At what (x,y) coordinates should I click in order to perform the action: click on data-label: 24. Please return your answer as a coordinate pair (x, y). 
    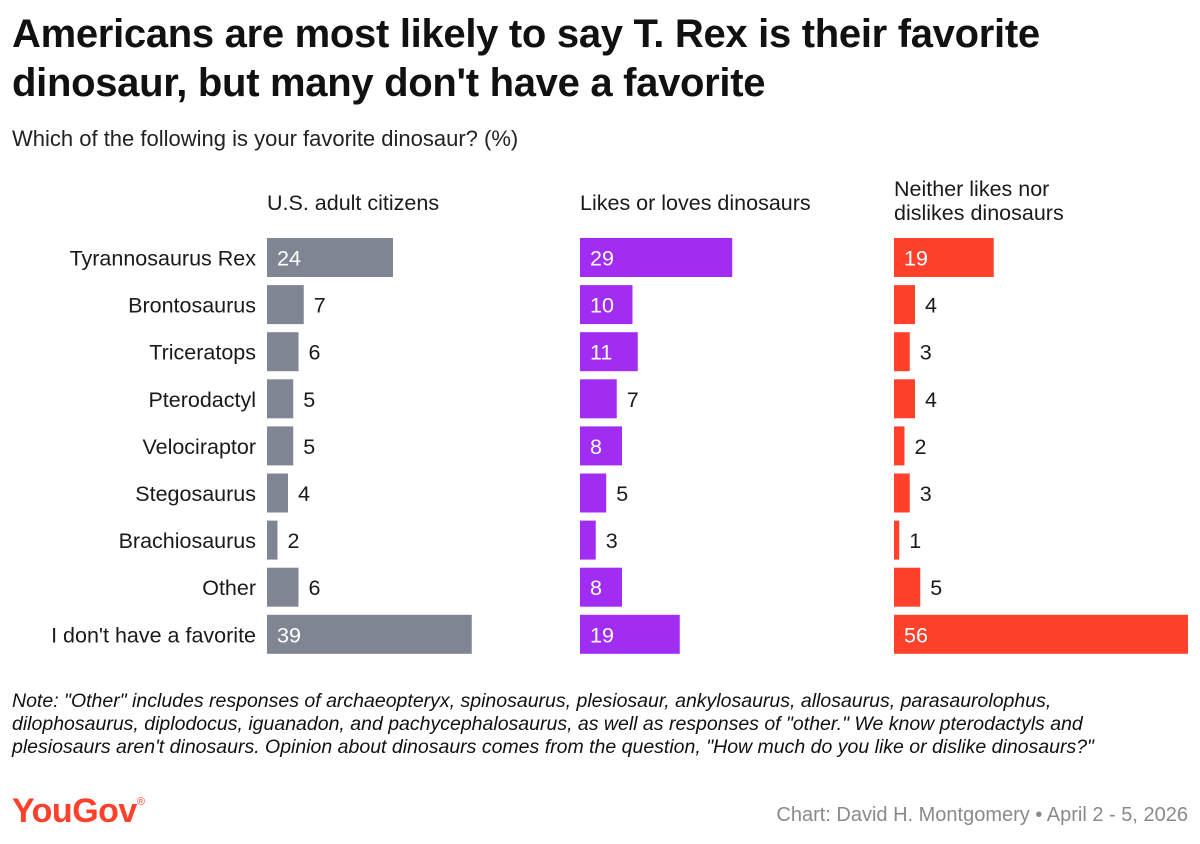
    Looking at the image, I should click on (289, 259).